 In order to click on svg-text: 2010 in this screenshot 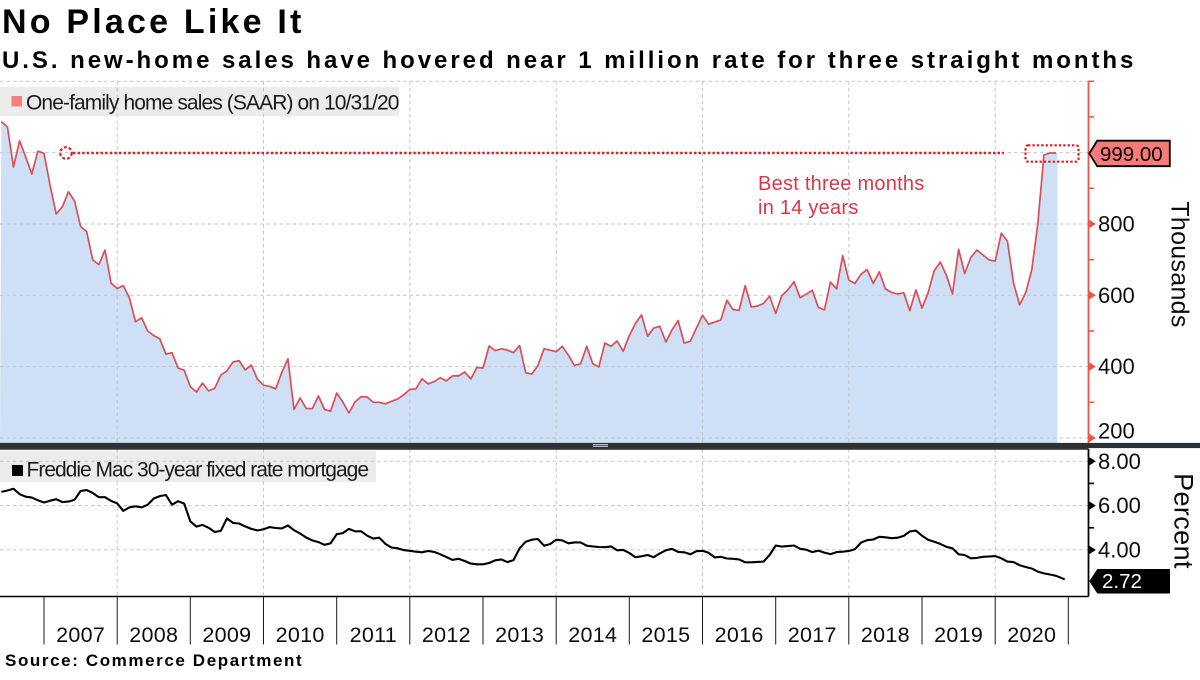, I will do `click(300, 635)`.